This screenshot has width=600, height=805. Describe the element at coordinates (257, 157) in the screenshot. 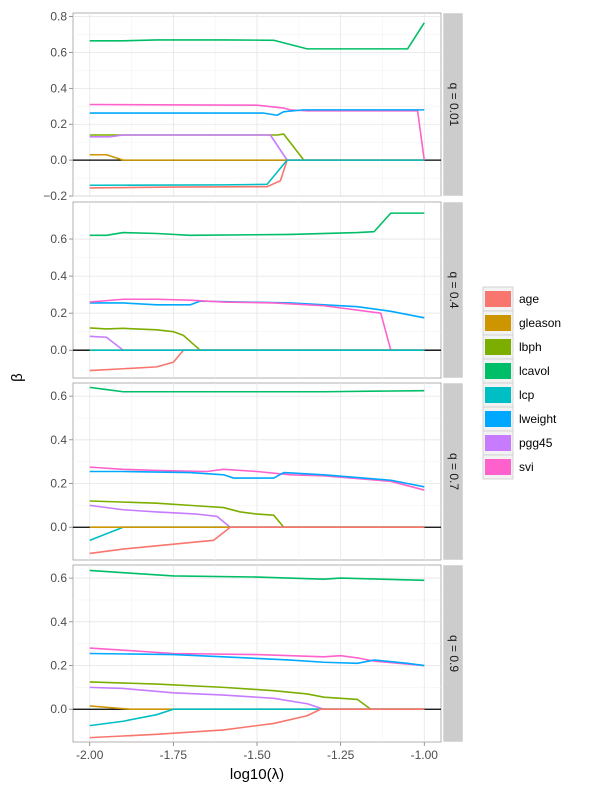

I see `series-line-gleason` at that location.